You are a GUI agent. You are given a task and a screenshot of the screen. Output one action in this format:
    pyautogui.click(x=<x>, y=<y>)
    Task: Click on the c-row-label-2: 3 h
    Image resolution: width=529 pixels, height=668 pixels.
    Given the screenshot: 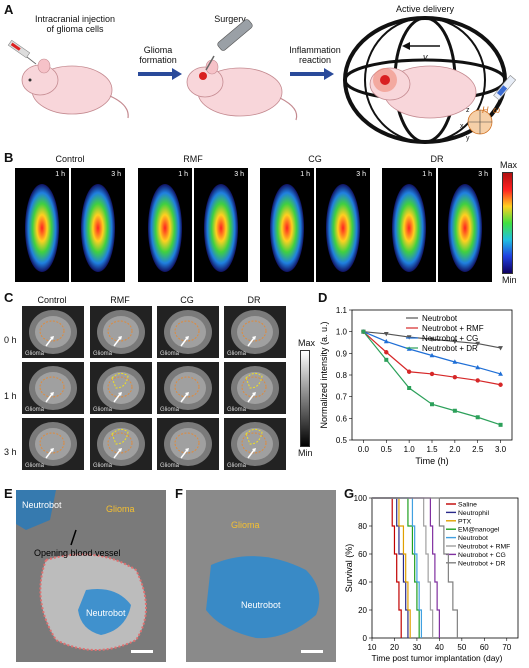 What is the action you would take?
    pyautogui.click(x=10, y=452)
    